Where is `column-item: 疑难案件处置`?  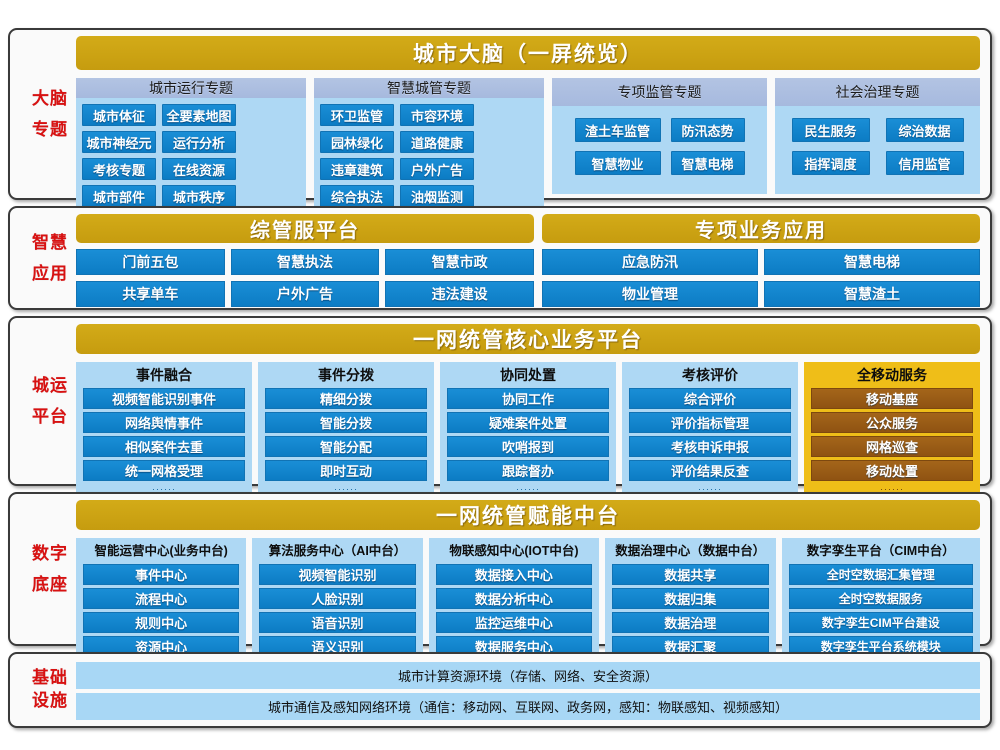
column-item: 疑难案件处置 is located at coordinates (528, 422).